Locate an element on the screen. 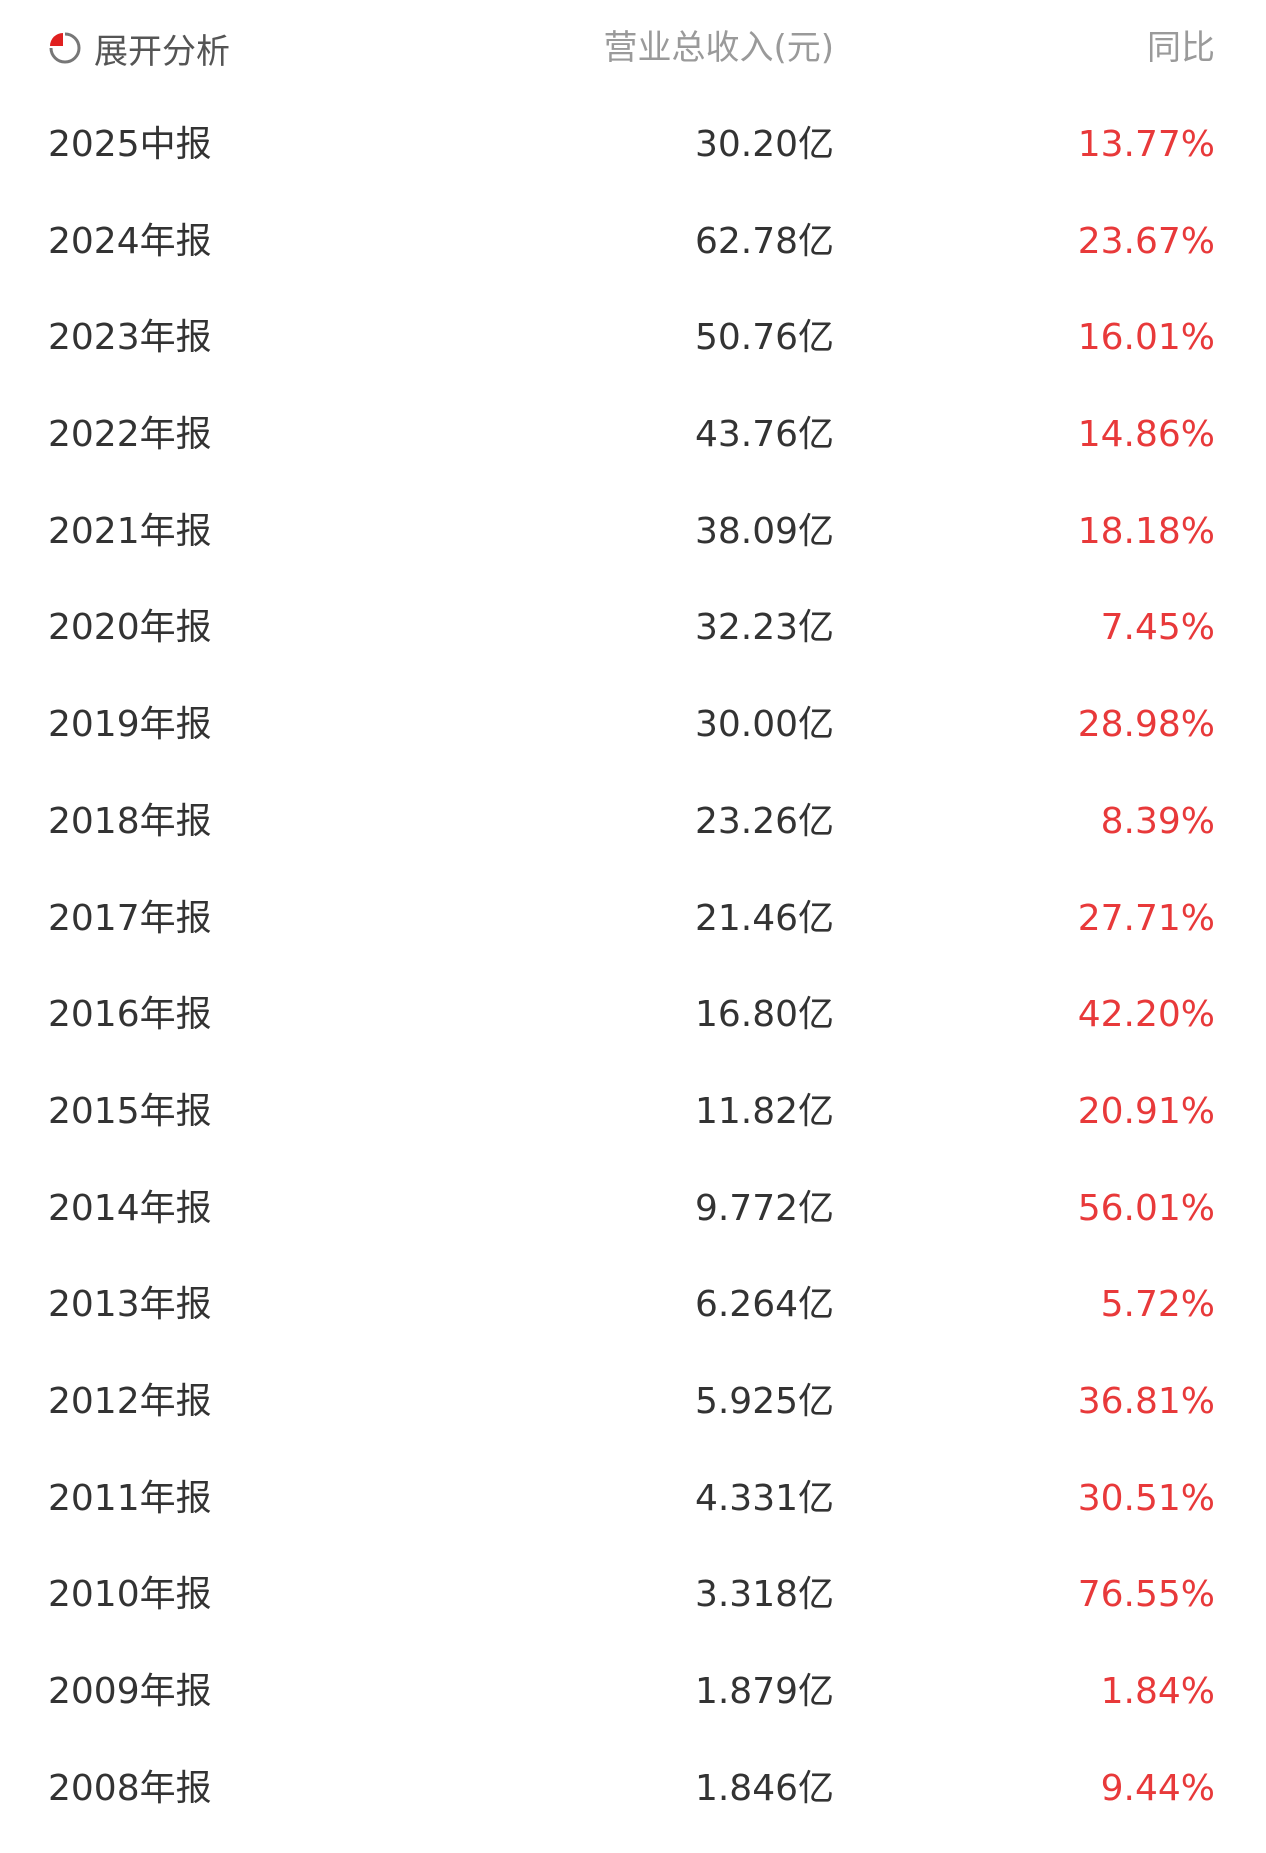  table-row: 2015年报 11.82亿 20.91% is located at coordinates (633, 1112).